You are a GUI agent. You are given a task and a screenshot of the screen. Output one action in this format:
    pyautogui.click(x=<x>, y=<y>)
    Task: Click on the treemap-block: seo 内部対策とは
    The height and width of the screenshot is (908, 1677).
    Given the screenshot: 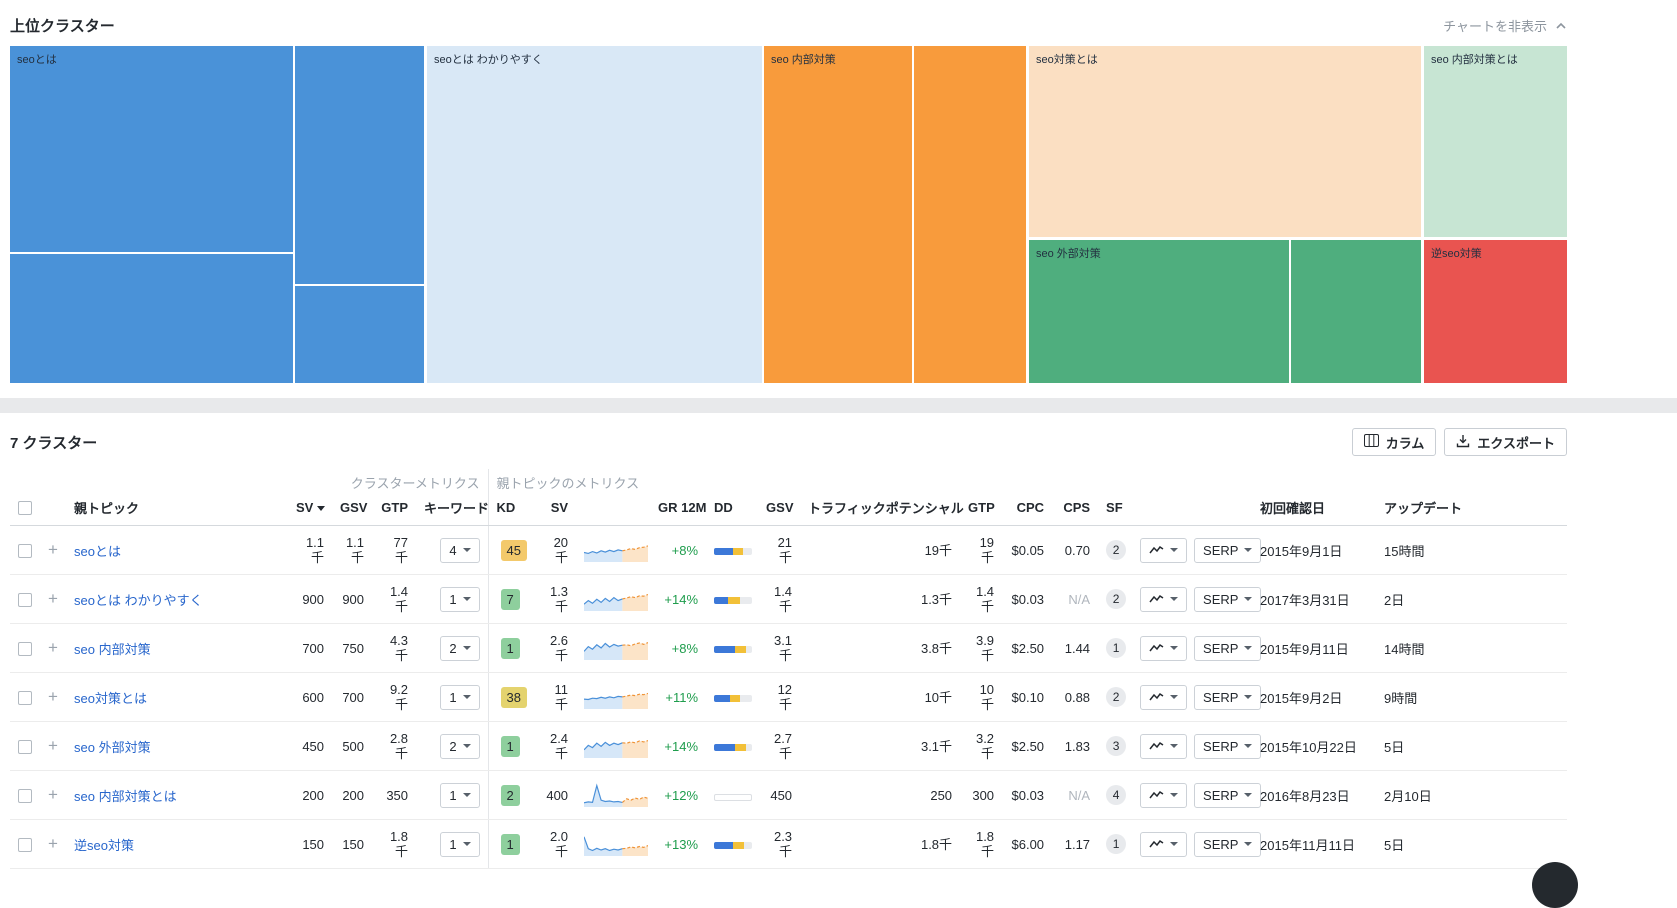 What is the action you would take?
    pyautogui.click(x=1495, y=141)
    